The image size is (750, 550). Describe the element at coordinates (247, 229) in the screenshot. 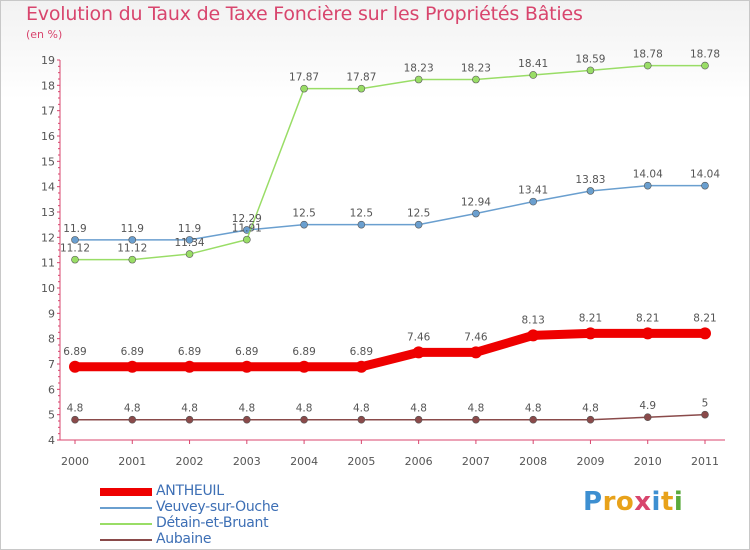

I see `data-label: 11.91` at that location.